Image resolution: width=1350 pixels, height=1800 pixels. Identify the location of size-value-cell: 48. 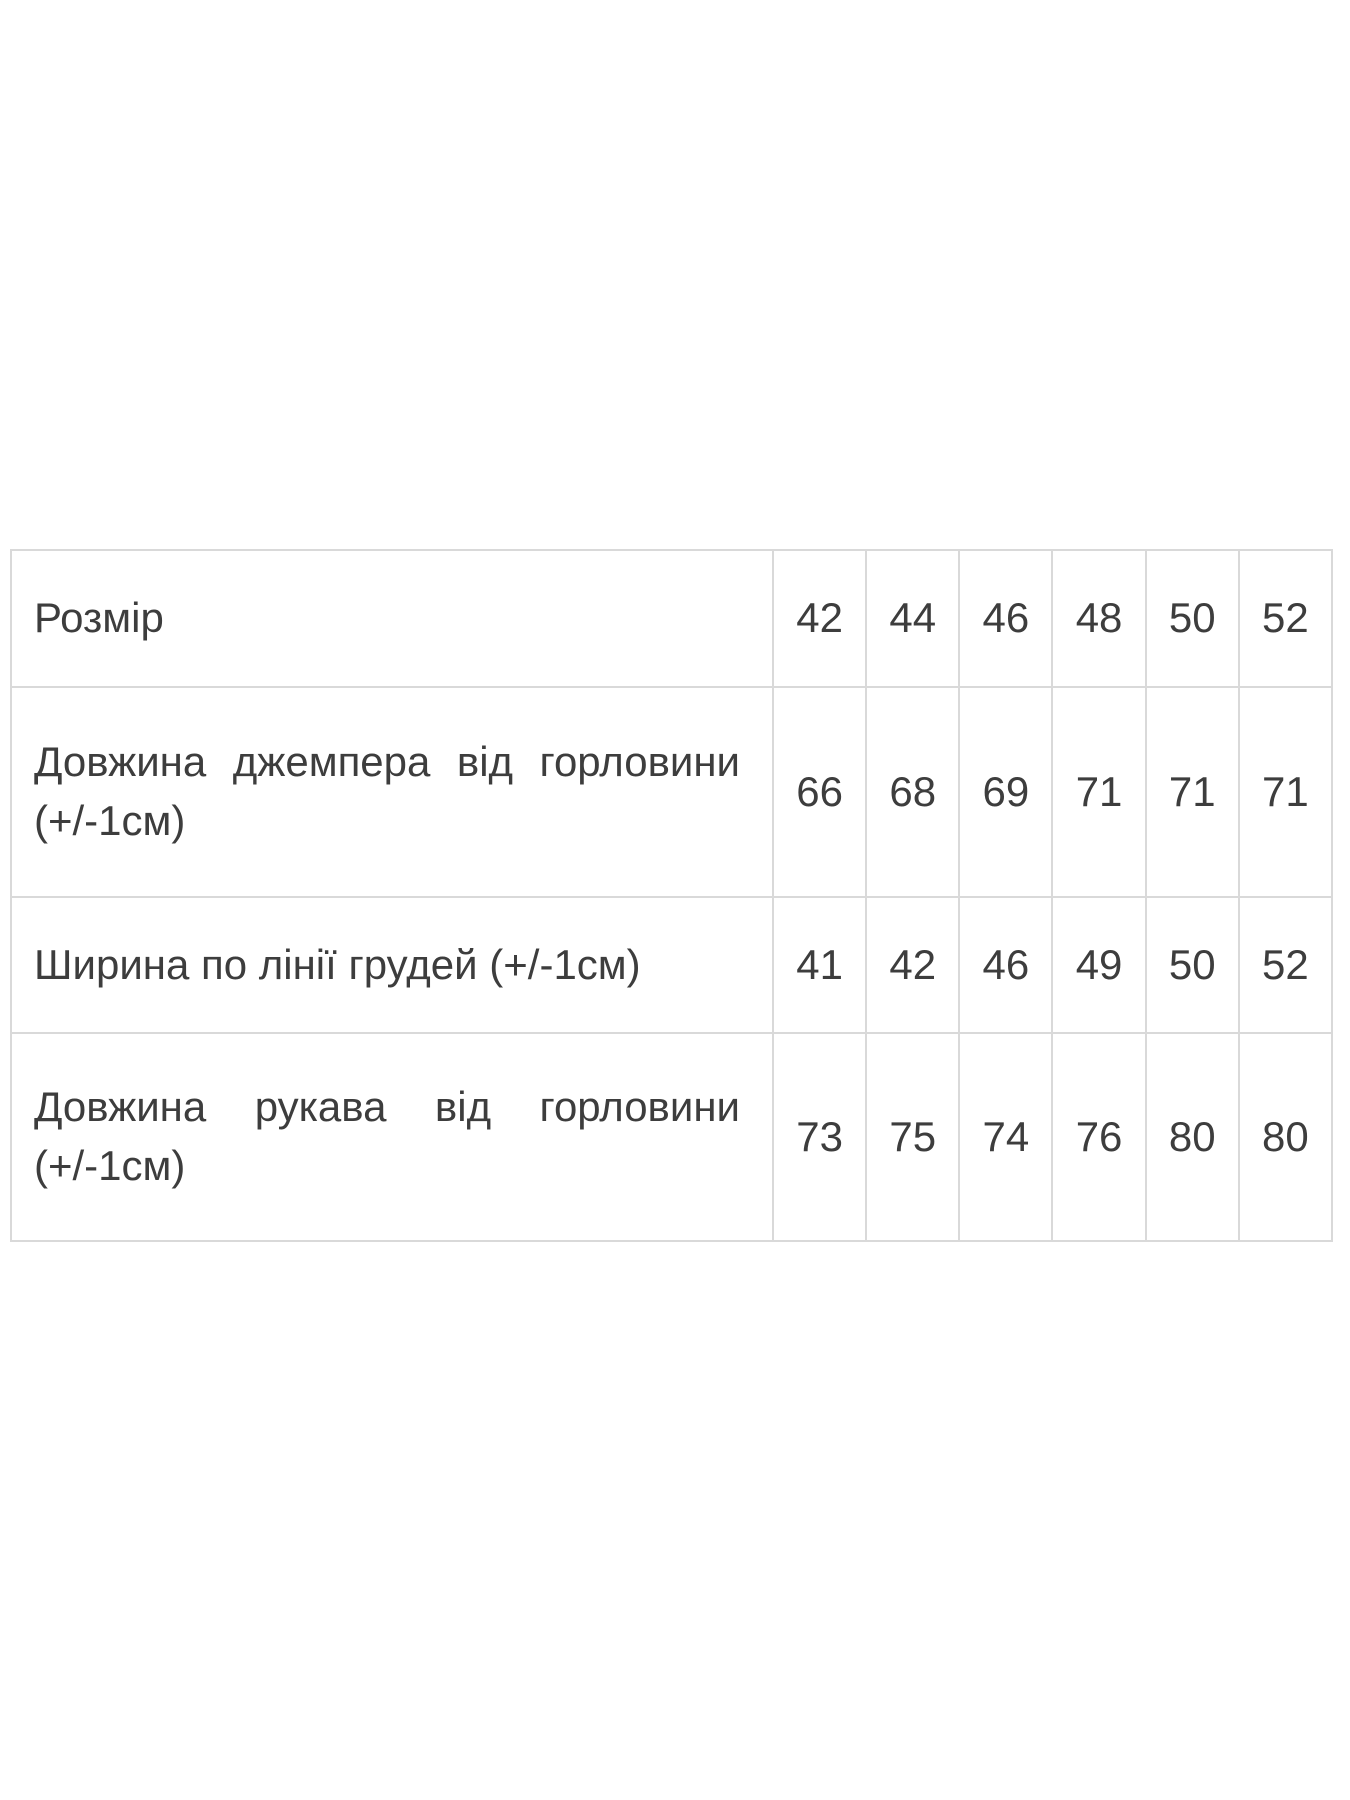
(1099, 618).